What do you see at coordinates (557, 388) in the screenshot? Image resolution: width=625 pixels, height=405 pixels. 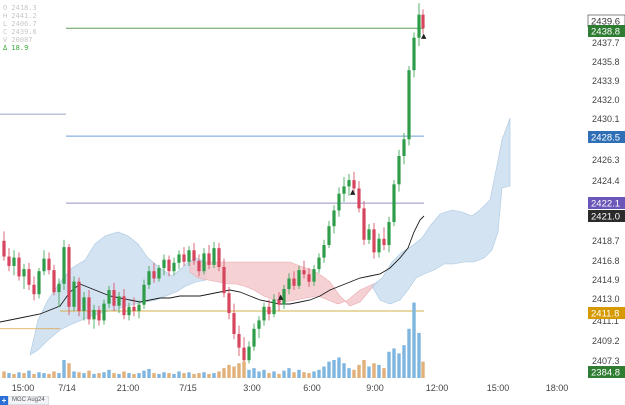 I see `time-tick-label: 18:00` at bounding box center [557, 388].